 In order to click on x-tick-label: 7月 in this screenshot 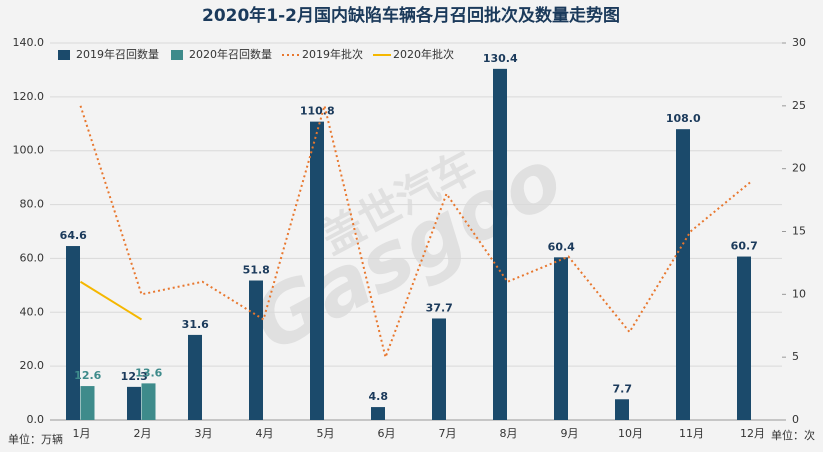, I will do `click(448, 433)`.